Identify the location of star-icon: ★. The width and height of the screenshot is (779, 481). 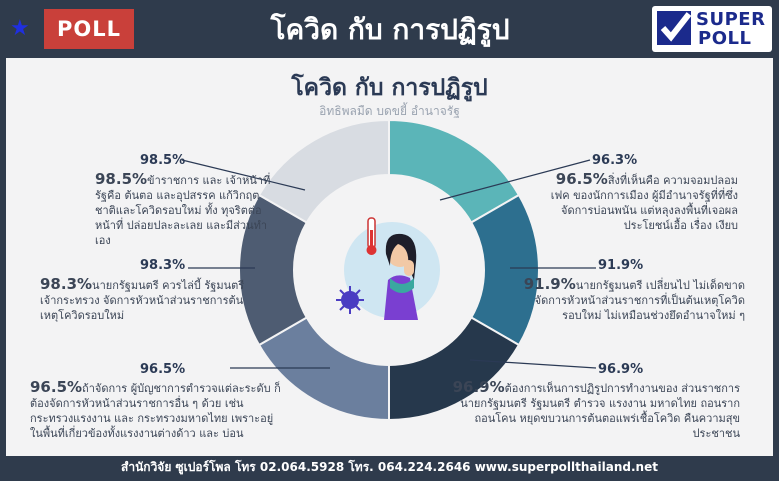
(20, 28).